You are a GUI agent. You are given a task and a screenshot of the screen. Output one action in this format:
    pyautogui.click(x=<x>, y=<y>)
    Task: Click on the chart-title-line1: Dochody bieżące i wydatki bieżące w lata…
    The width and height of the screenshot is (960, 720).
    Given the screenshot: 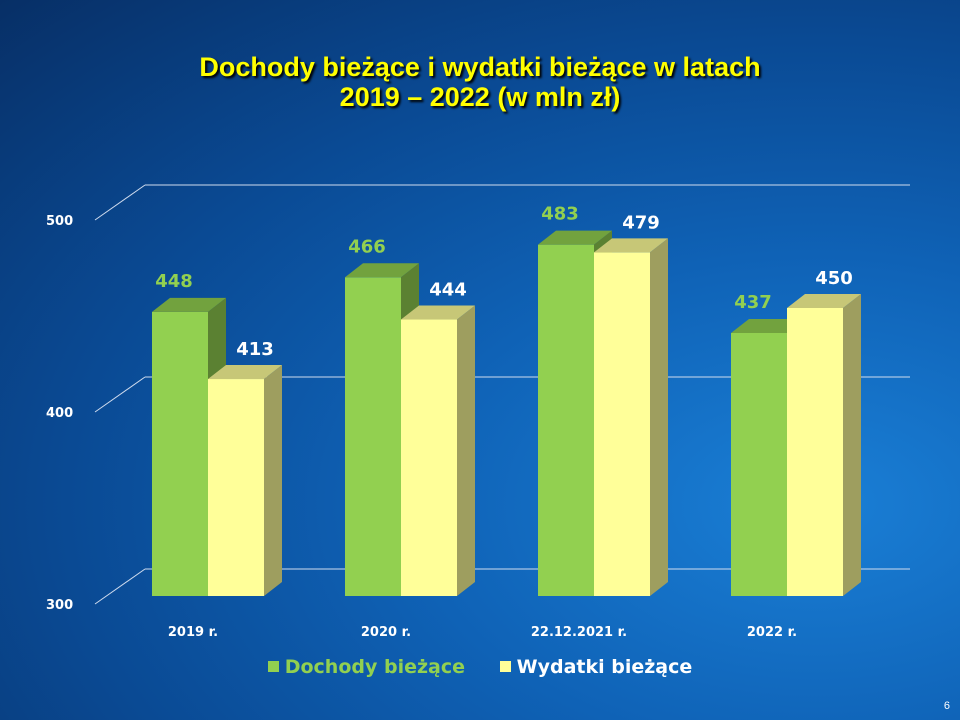 What is the action you would take?
    pyautogui.click(x=480, y=67)
    